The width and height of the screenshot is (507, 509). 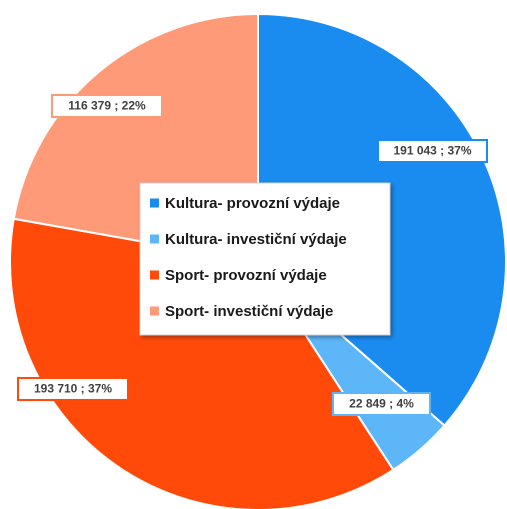 What do you see at coordinates (256, 239) in the screenshot?
I see `legend-label: Kultura- investiční výdaje` at bounding box center [256, 239].